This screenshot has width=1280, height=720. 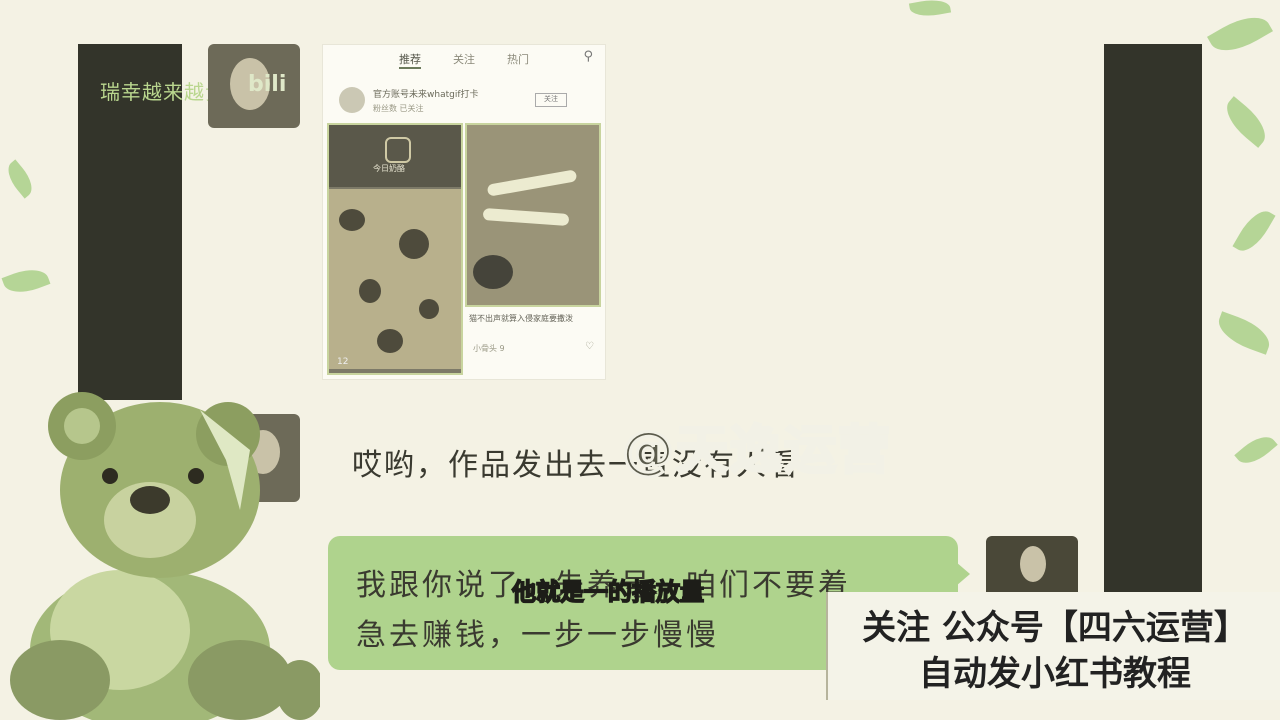 What do you see at coordinates (518, 59) in the screenshot?
I see `tab-hot: 热门` at bounding box center [518, 59].